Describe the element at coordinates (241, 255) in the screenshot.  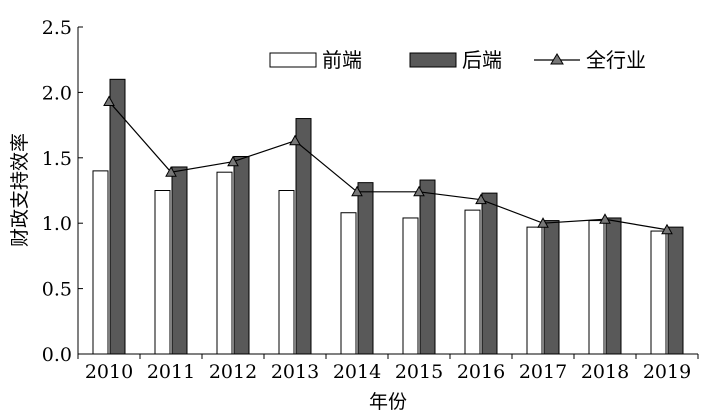
I see `bar-后端-2012` at that location.